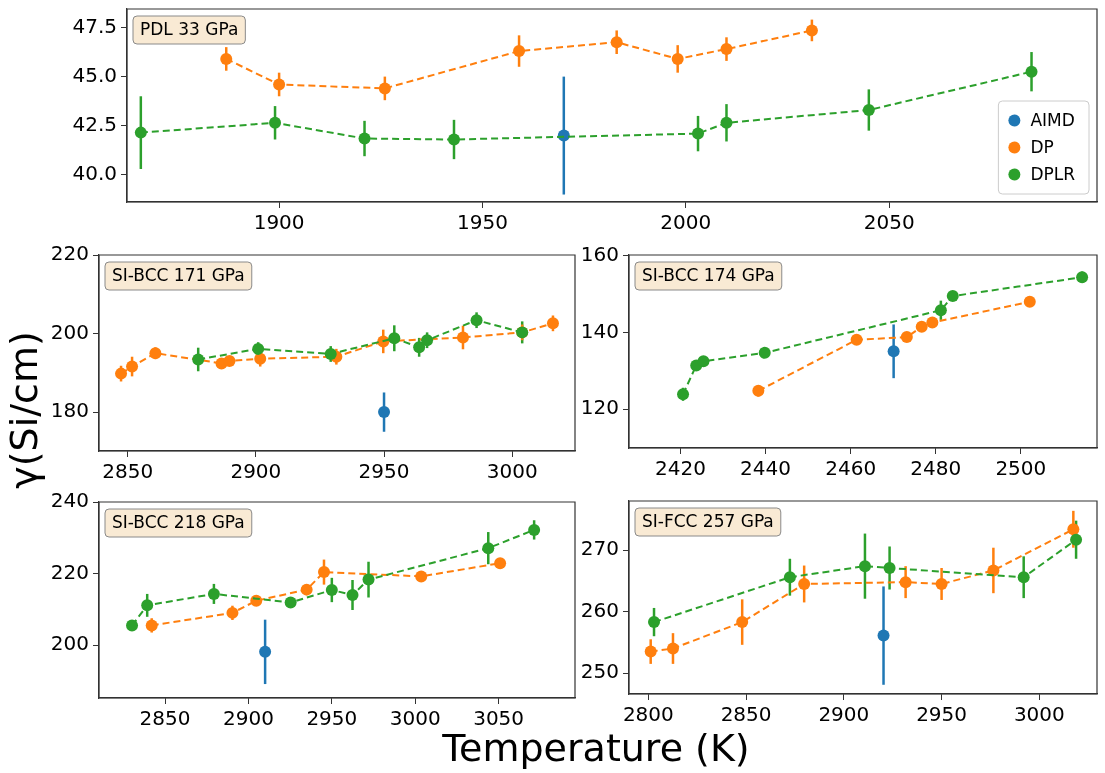  Describe the element at coordinates (482, 222) in the screenshot. I see `x-tick-label: 1950` at that location.